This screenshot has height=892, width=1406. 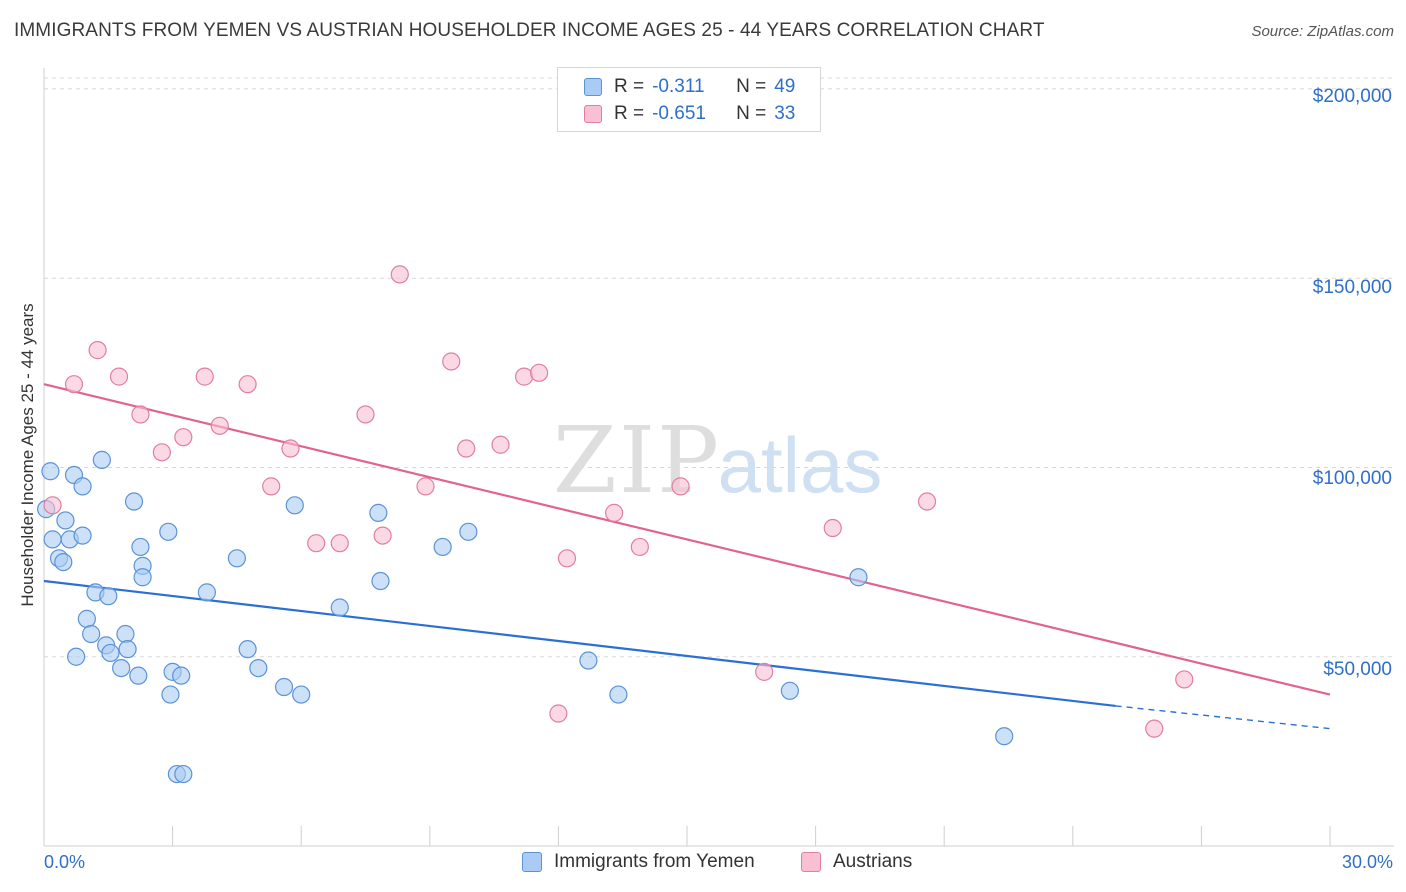 I want to click on legend-row-yemen: R = -0.311 N = 49, so click(x=689, y=87).